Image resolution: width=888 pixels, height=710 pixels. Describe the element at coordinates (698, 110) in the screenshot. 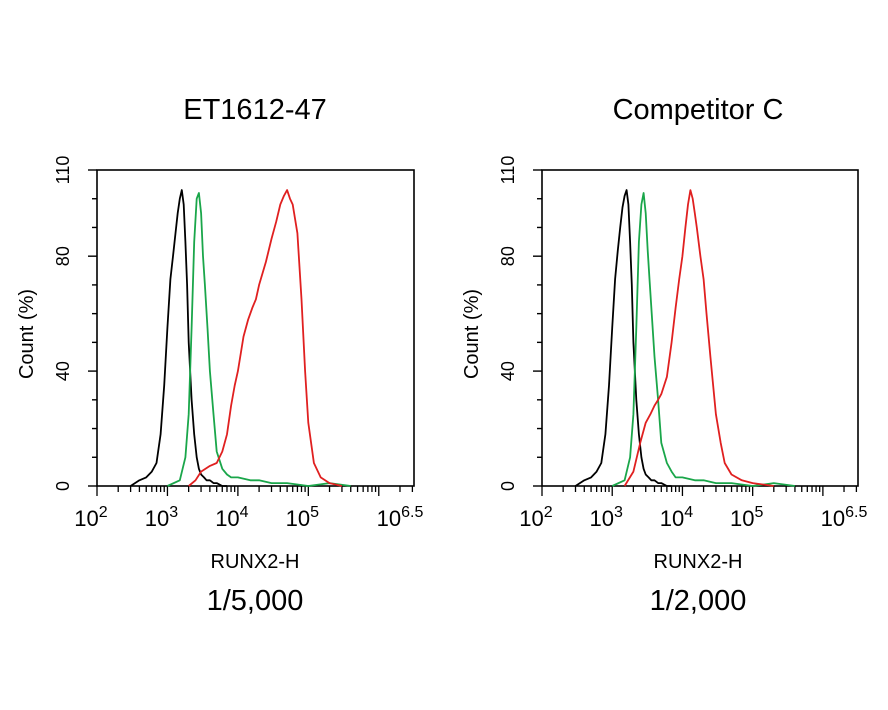

I see `chart-title: Competitor C` at that location.